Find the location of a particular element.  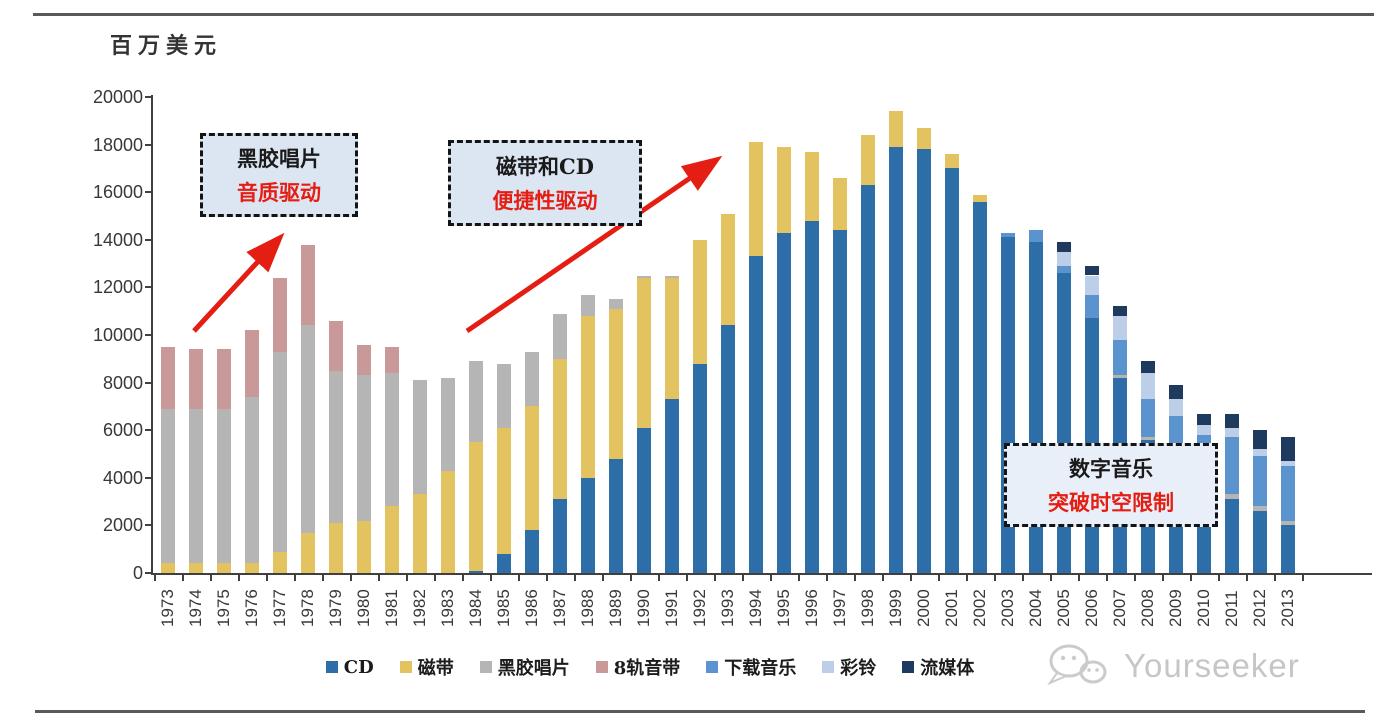

legend-item-8轨音带: 8轨音带 is located at coordinates (638, 667).